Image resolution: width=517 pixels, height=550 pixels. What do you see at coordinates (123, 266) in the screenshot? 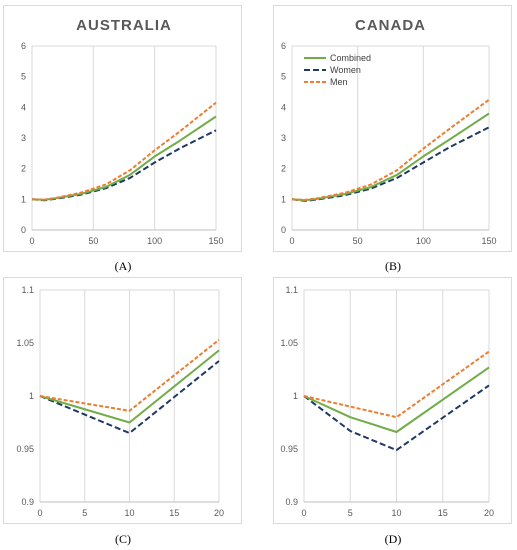
I see `caption-a: (A)` at bounding box center [123, 266].